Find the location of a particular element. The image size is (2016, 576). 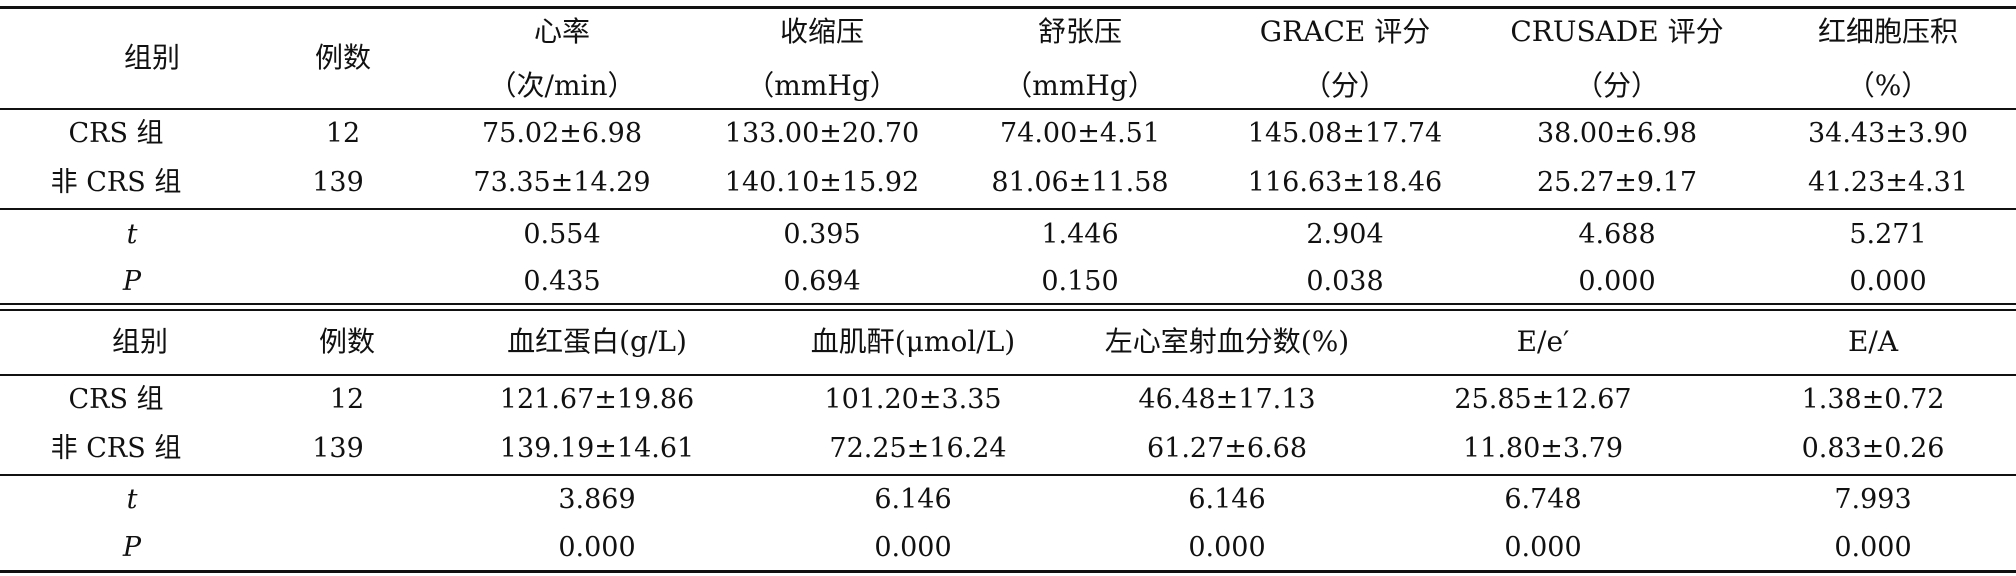

table-top-rule is located at coordinates (1008, 7).